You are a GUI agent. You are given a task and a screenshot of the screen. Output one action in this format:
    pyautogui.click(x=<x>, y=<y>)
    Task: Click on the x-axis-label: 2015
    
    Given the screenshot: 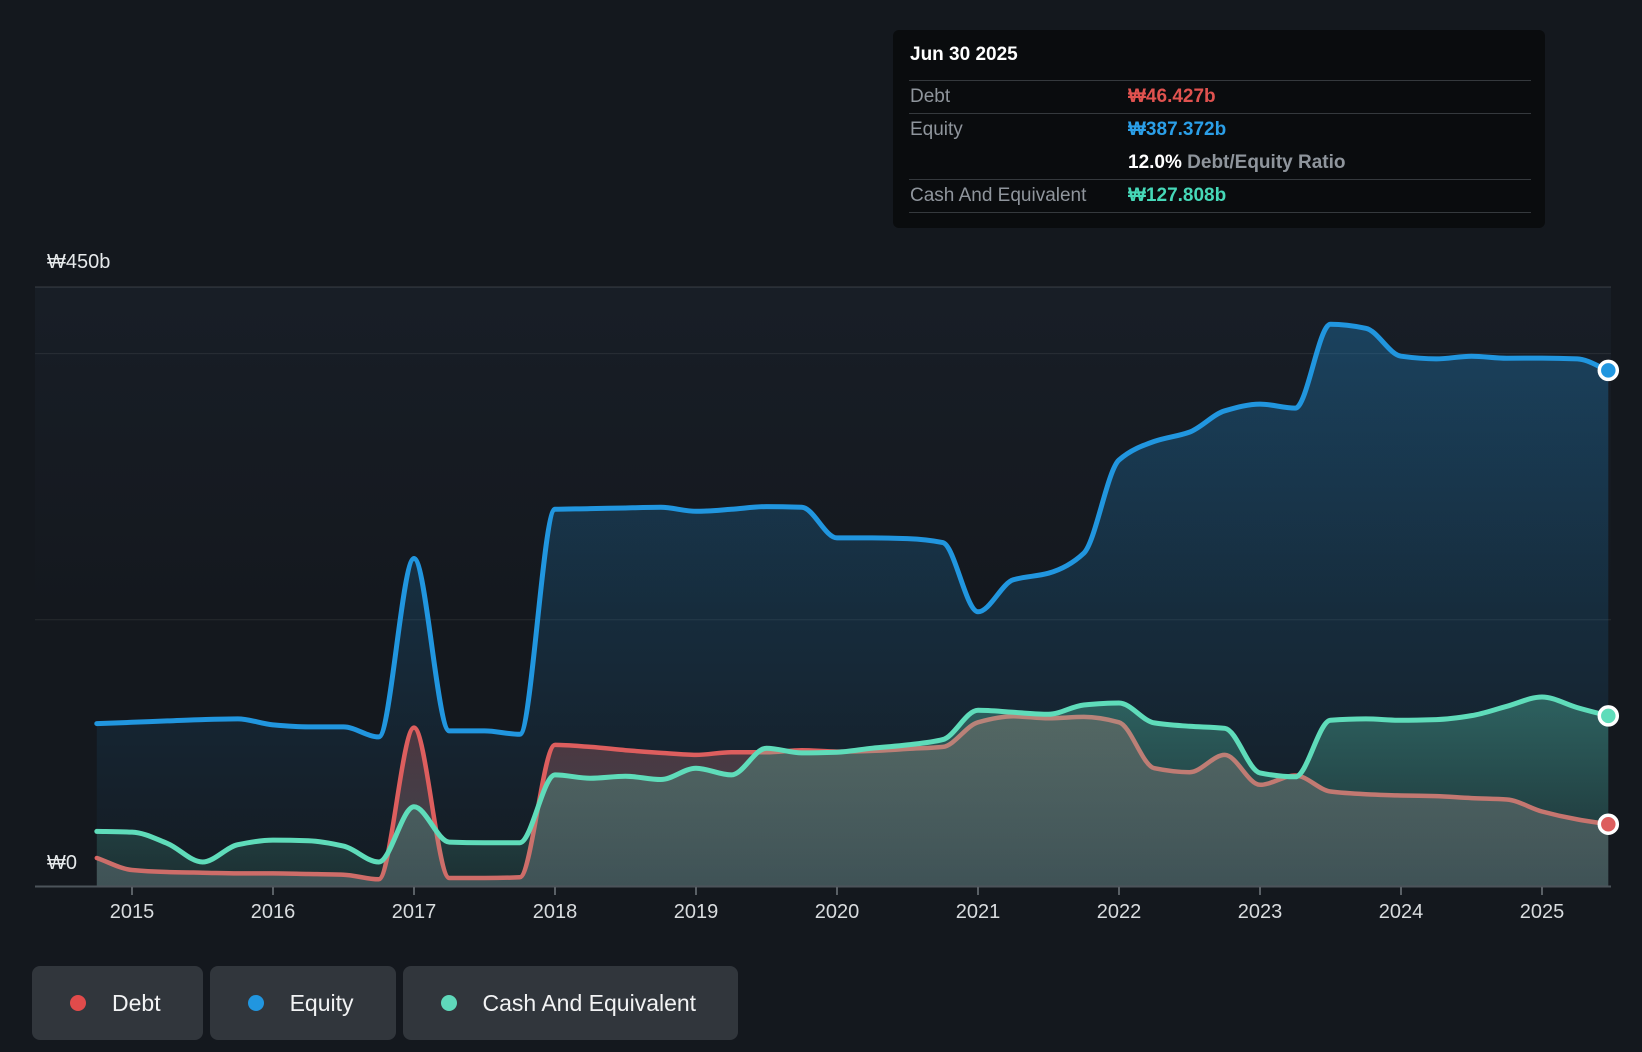 What is the action you would take?
    pyautogui.click(x=132, y=912)
    